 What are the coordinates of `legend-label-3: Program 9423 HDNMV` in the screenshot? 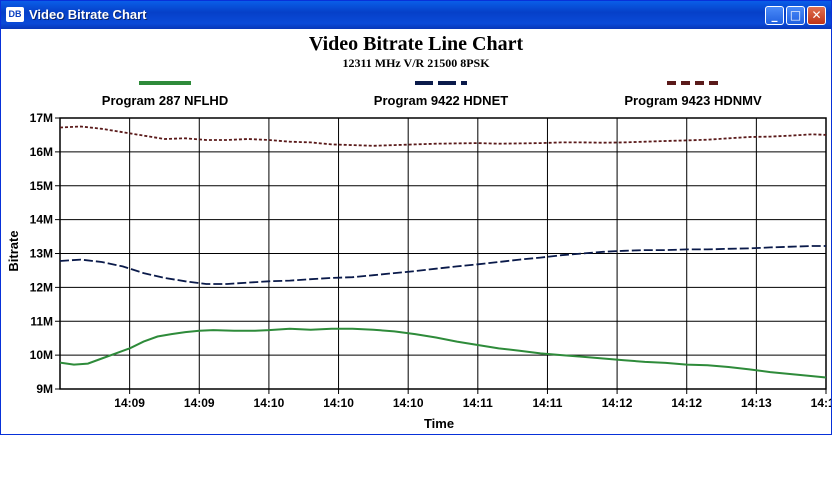 It's located at (693, 100).